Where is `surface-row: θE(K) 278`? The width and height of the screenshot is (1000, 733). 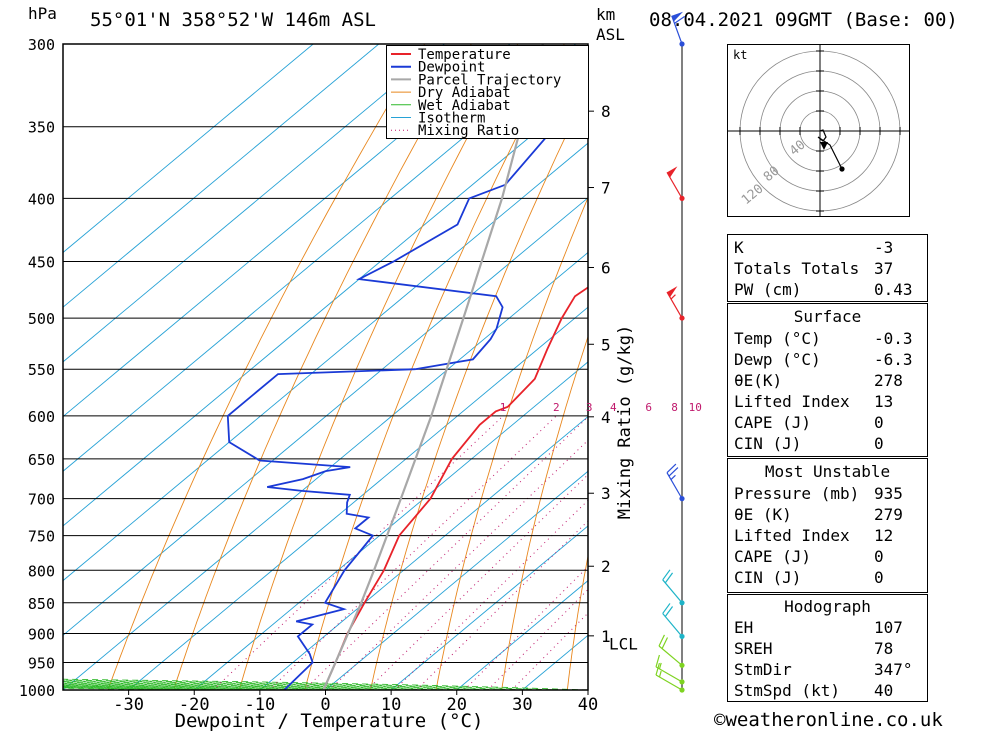 surface-row: θE(K) 278 is located at coordinates (827, 380).